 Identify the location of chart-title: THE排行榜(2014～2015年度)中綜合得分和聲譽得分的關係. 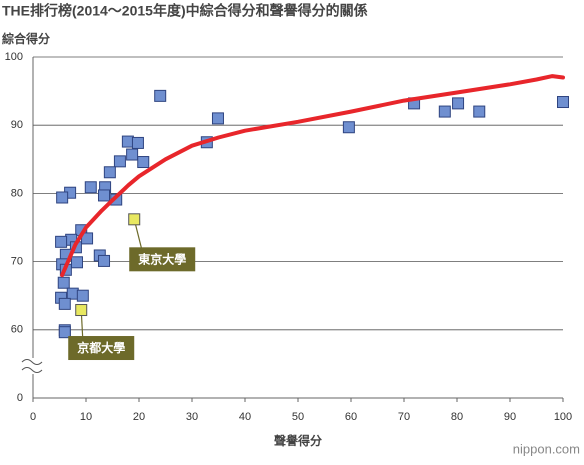
(185, 11).